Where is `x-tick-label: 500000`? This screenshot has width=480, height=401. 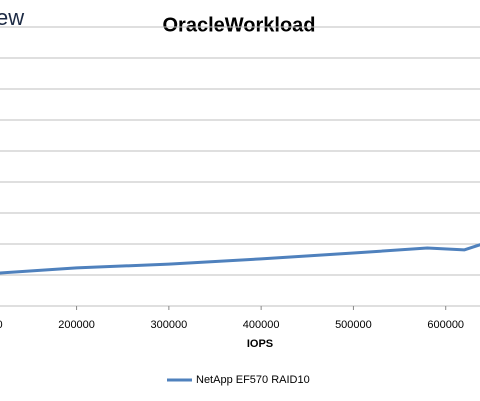
x-tick-label: 500000 is located at coordinates (353, 325).